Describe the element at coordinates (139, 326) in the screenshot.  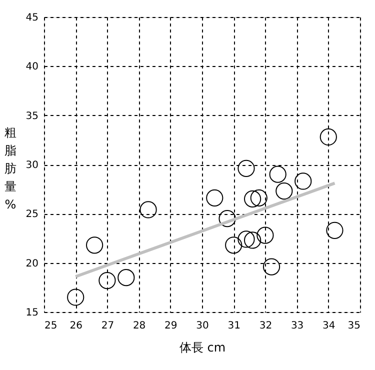
I see `x-tick-label: 28` at that location.